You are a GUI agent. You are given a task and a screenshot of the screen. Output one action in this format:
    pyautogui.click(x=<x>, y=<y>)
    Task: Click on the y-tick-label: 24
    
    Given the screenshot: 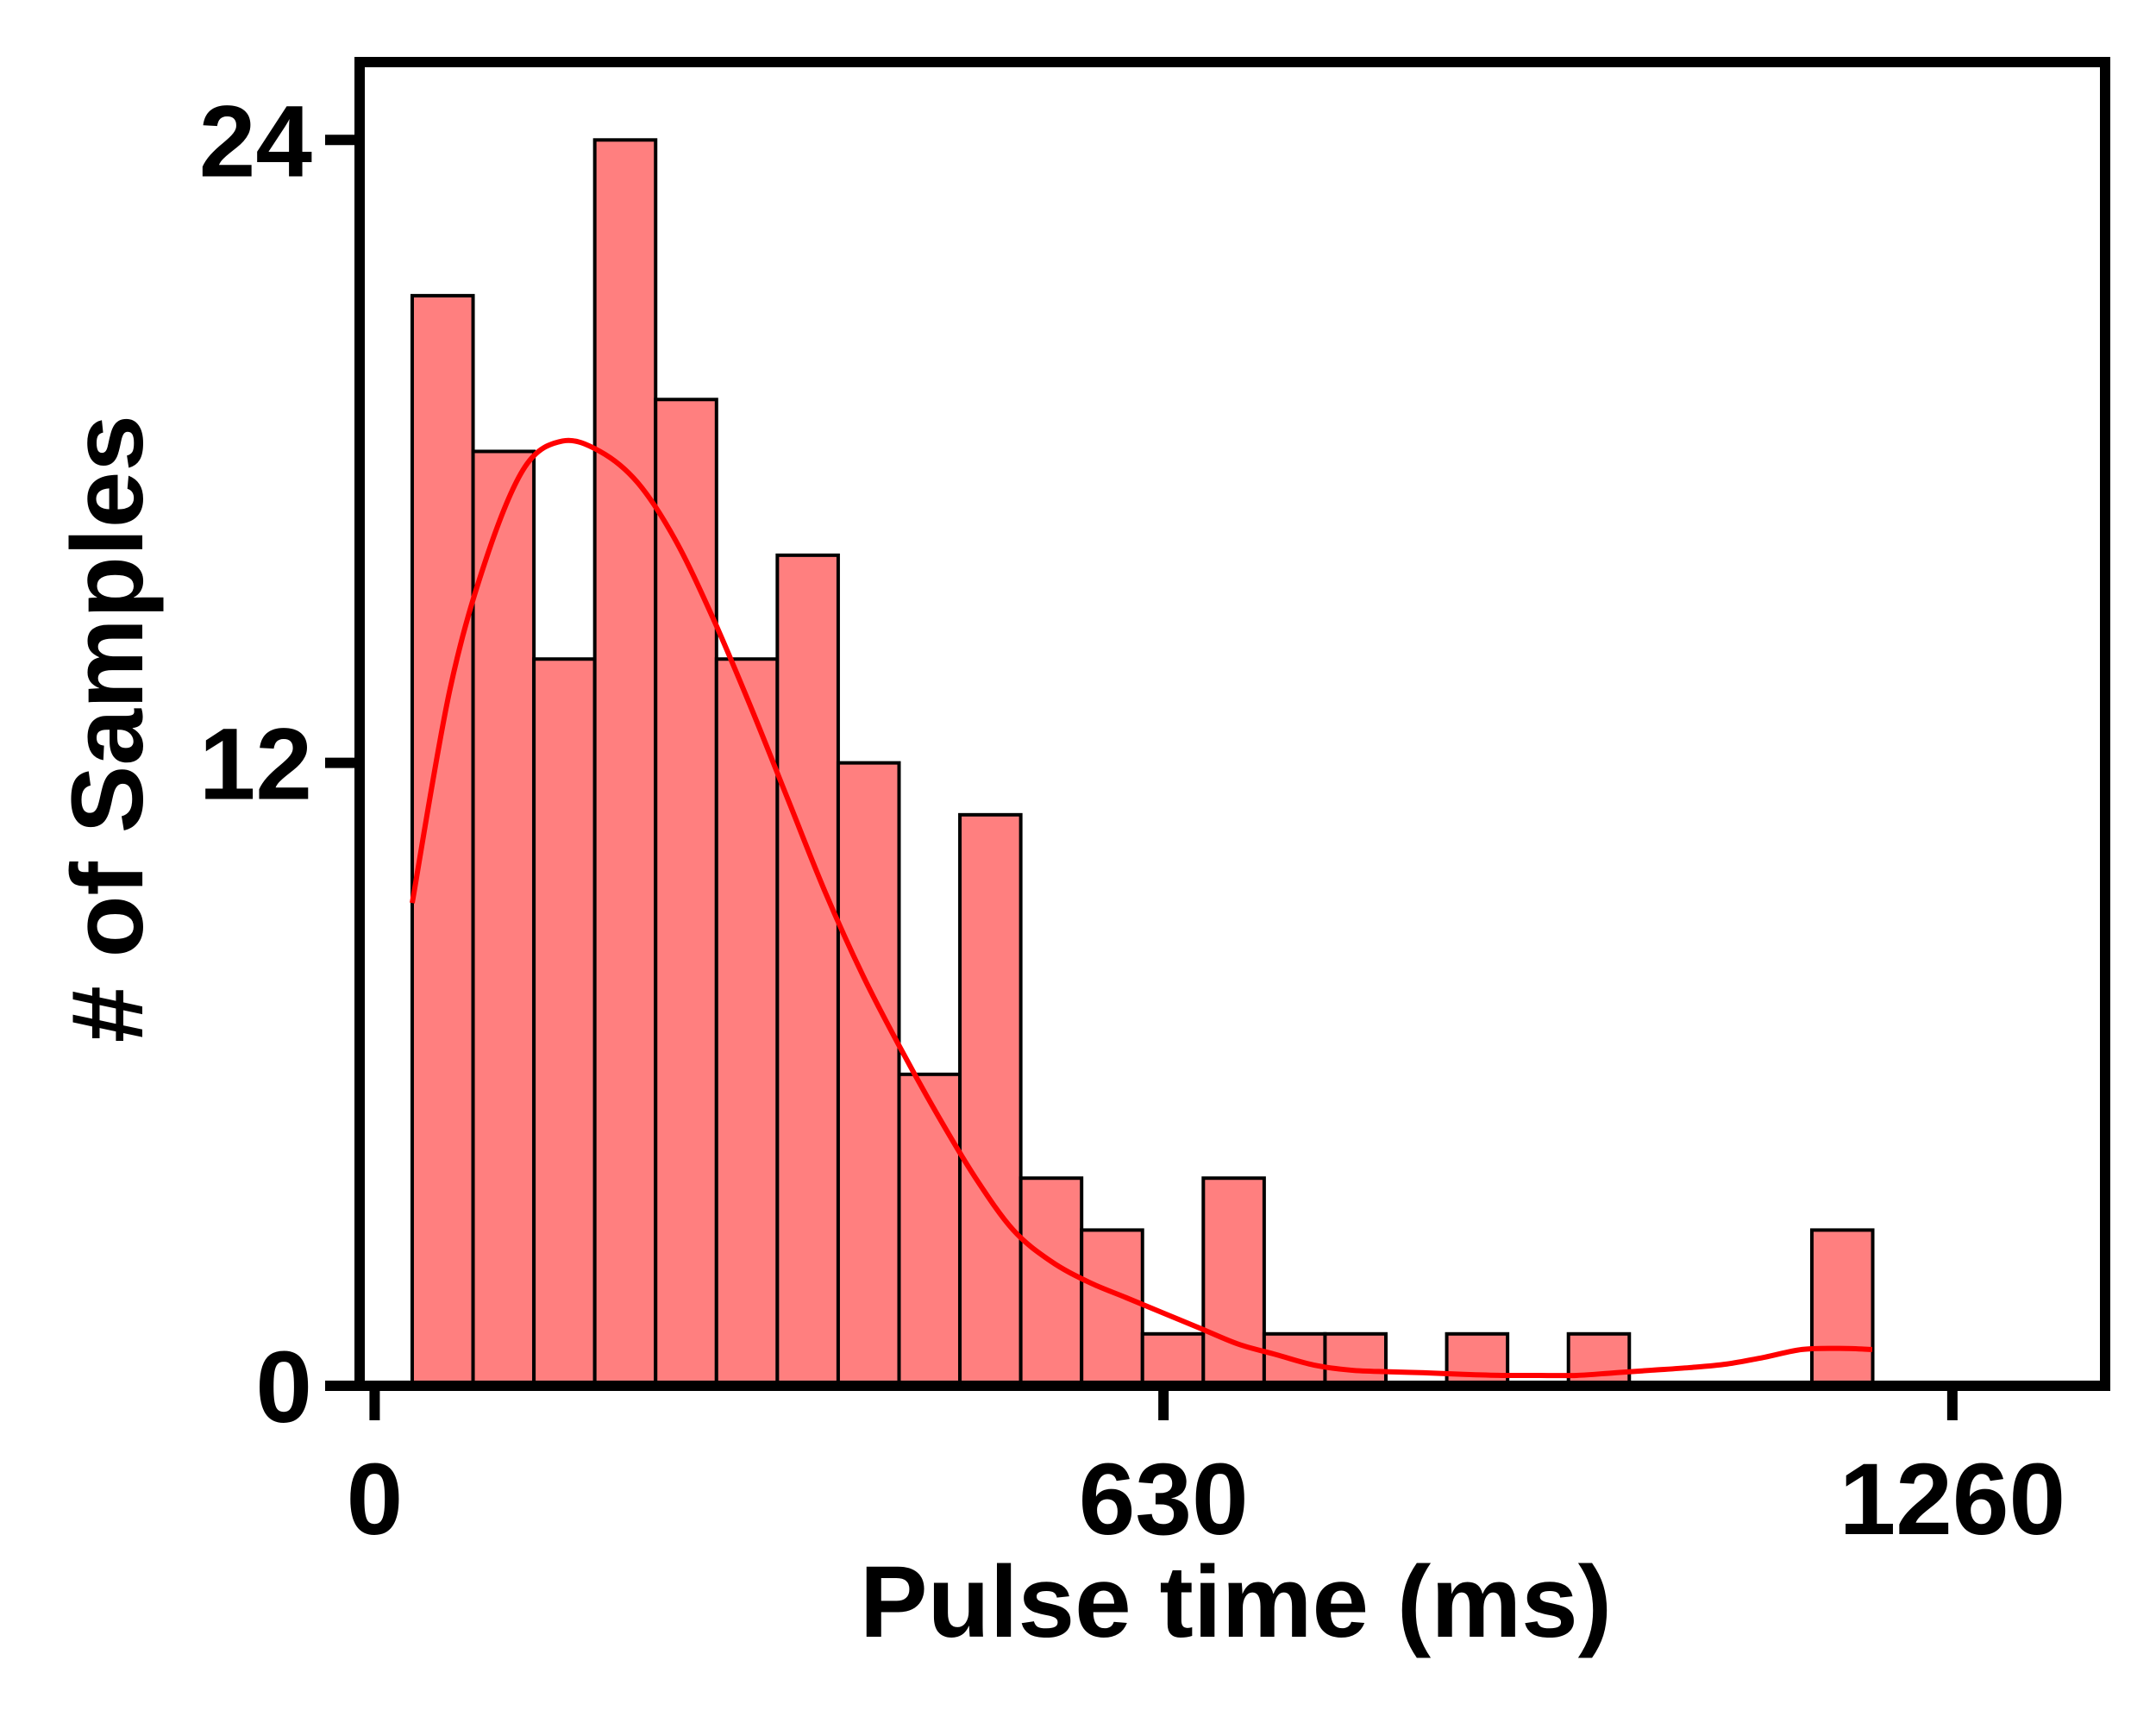 What is the action you would take?
    pyautogui.click(x=256, y=141)
    